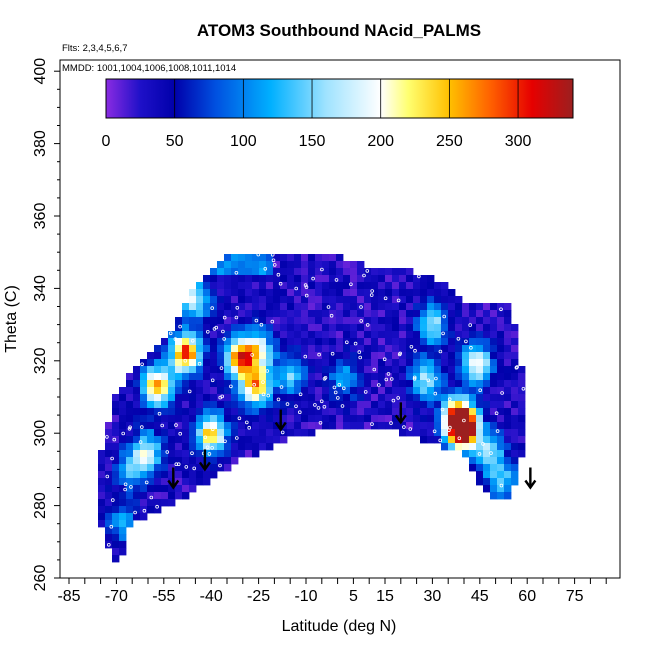 This screenshot has height=650, width=650. Describe the element at coordinates (480, 596) in the screenshot. I see `x-tick-label: 45` at that location.